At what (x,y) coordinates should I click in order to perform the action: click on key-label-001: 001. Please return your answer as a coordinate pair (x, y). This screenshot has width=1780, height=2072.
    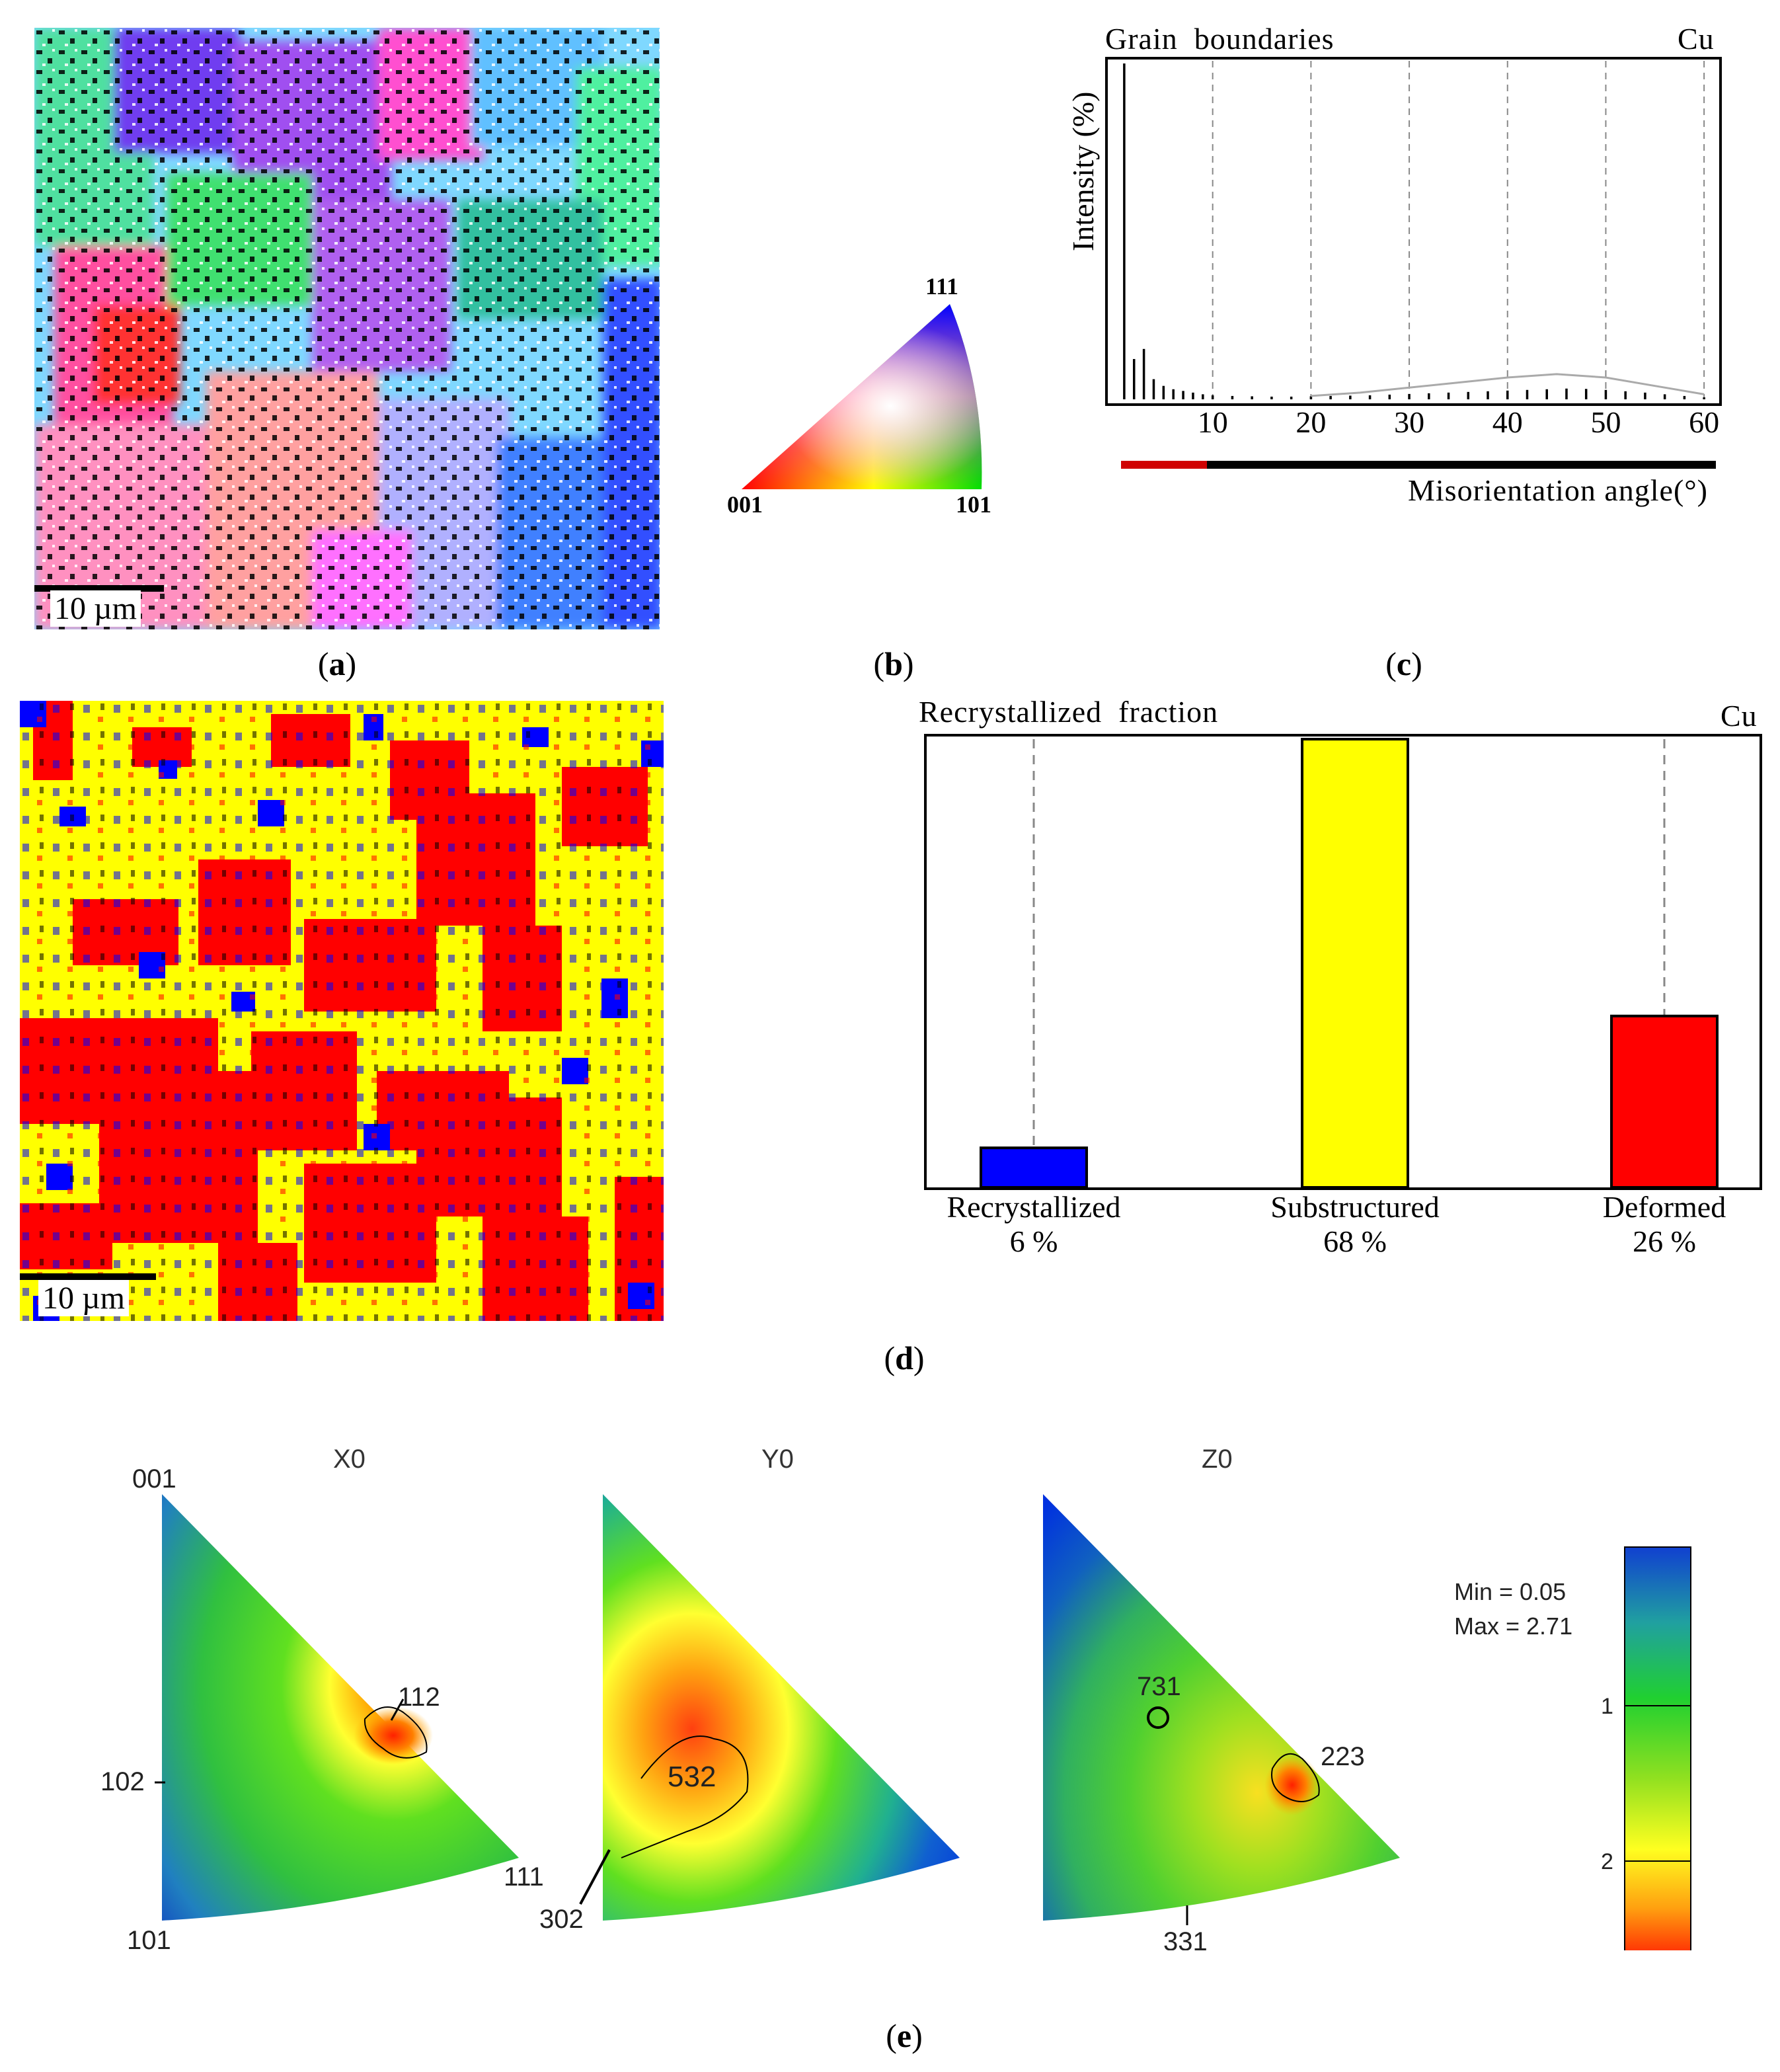
    Looking at the image, I should click on (745, 504).